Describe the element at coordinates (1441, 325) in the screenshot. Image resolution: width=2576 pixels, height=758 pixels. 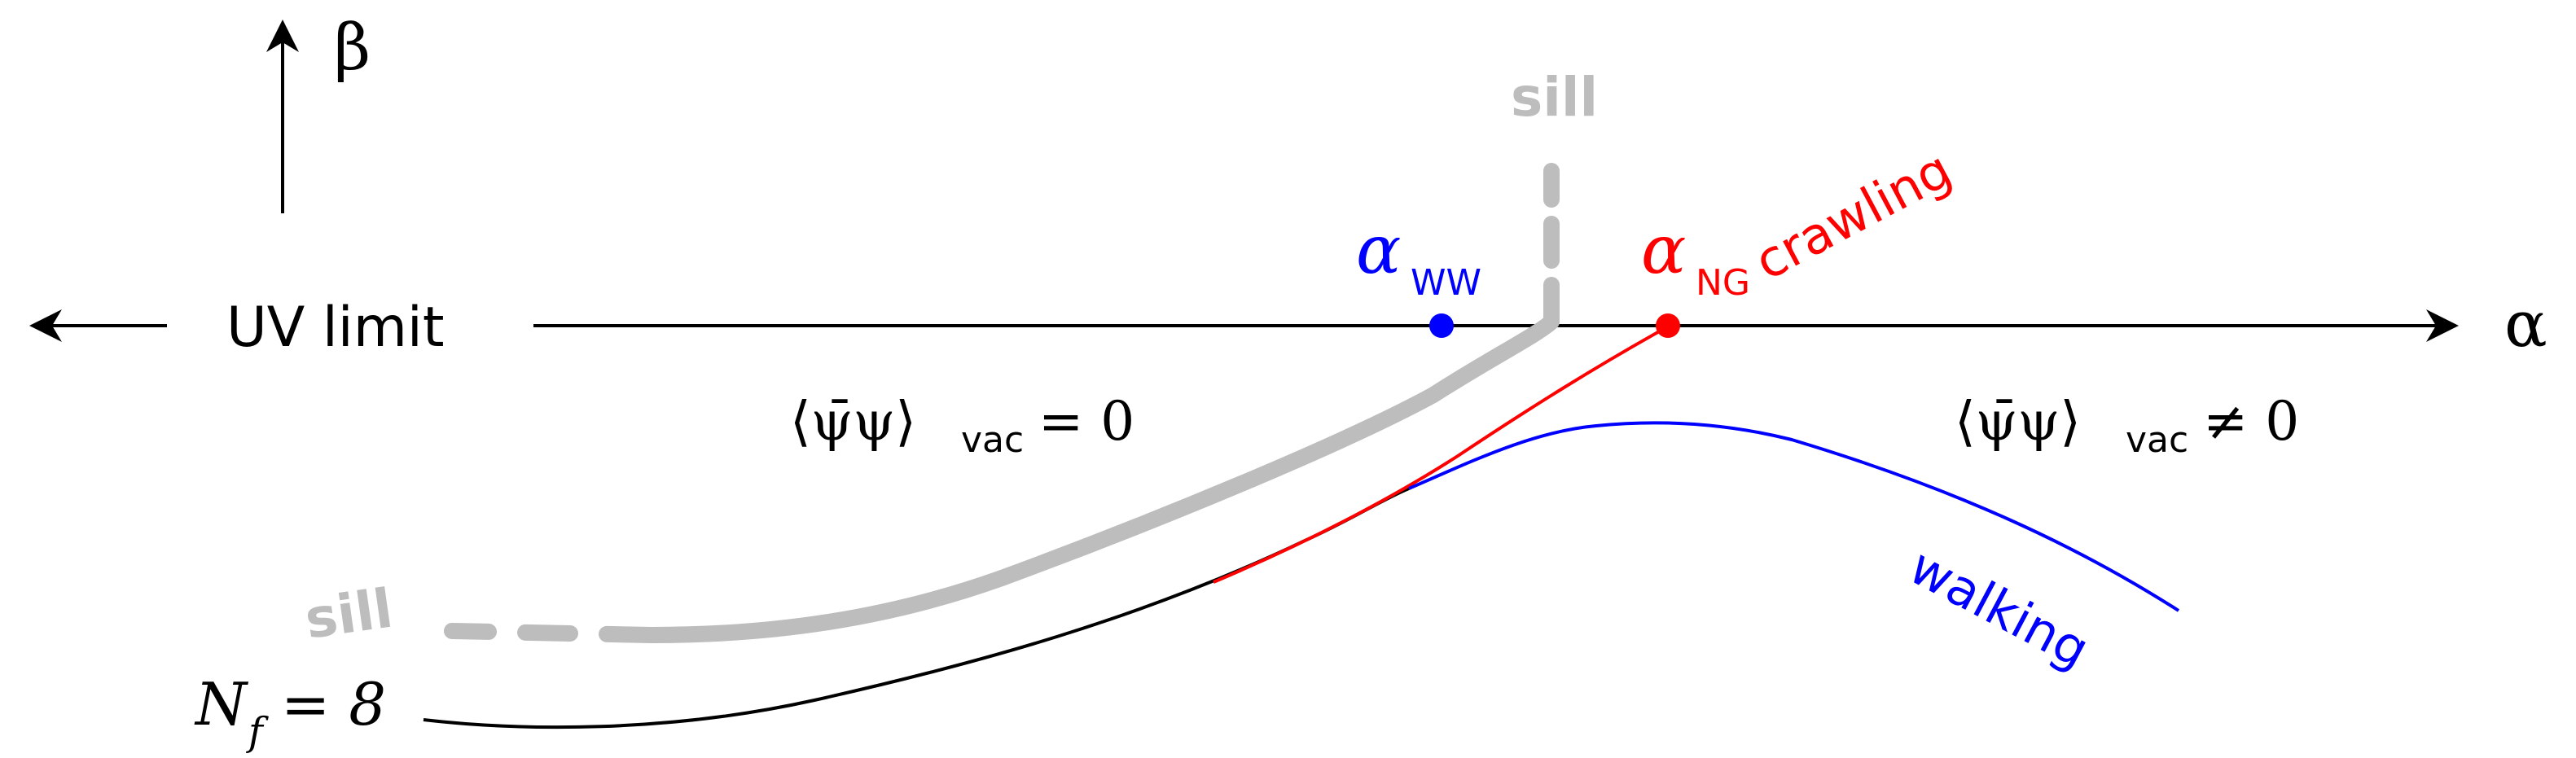
I see `alpha-ww-point` at that location.